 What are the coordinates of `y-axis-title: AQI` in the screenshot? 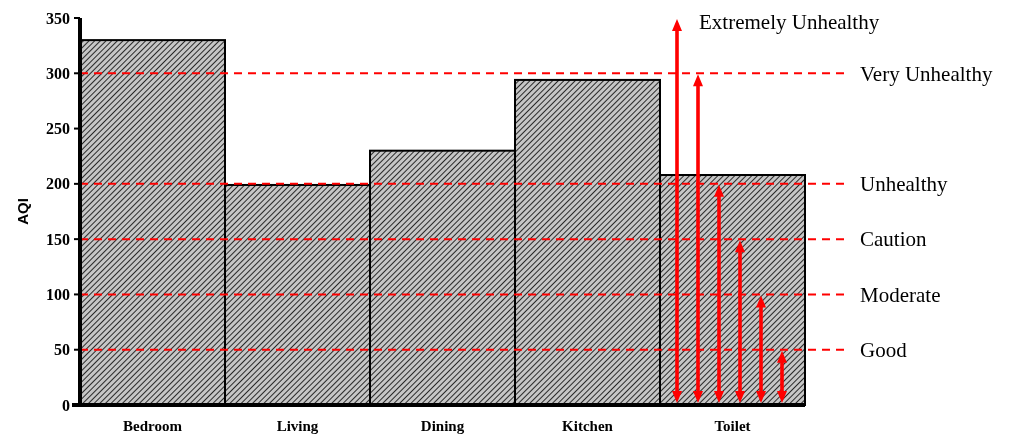 It's located at (22, 211).